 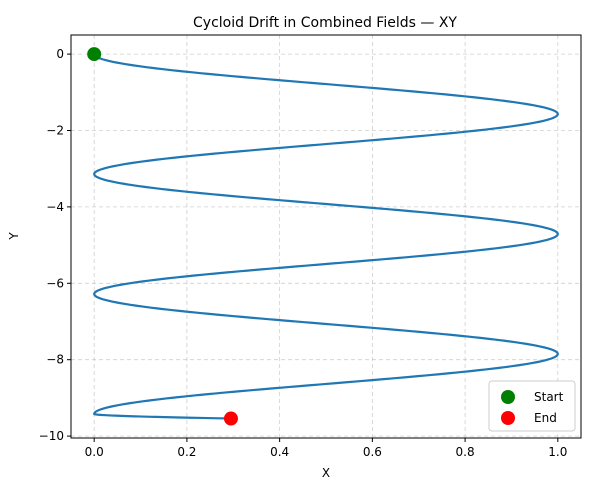 What do you see at coordinates (14, 236) in the screenshot?
I see `y-axis-label: Y` at bounding box center [14, 236].